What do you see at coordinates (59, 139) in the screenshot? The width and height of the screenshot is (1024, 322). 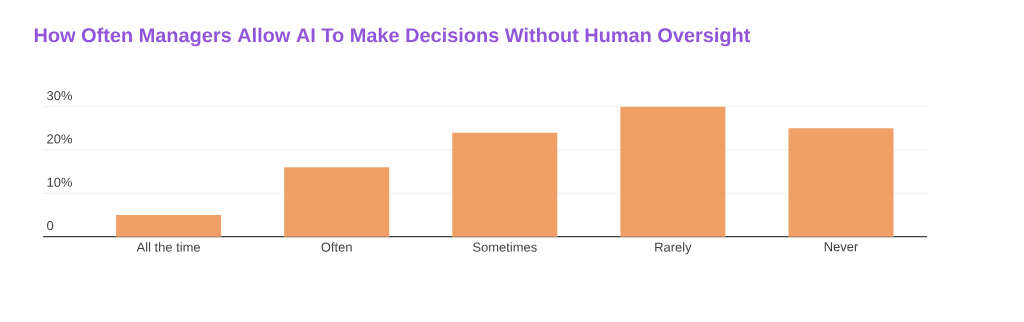 I see `y-tick-label: 20%` at bounding box center [59, 139].